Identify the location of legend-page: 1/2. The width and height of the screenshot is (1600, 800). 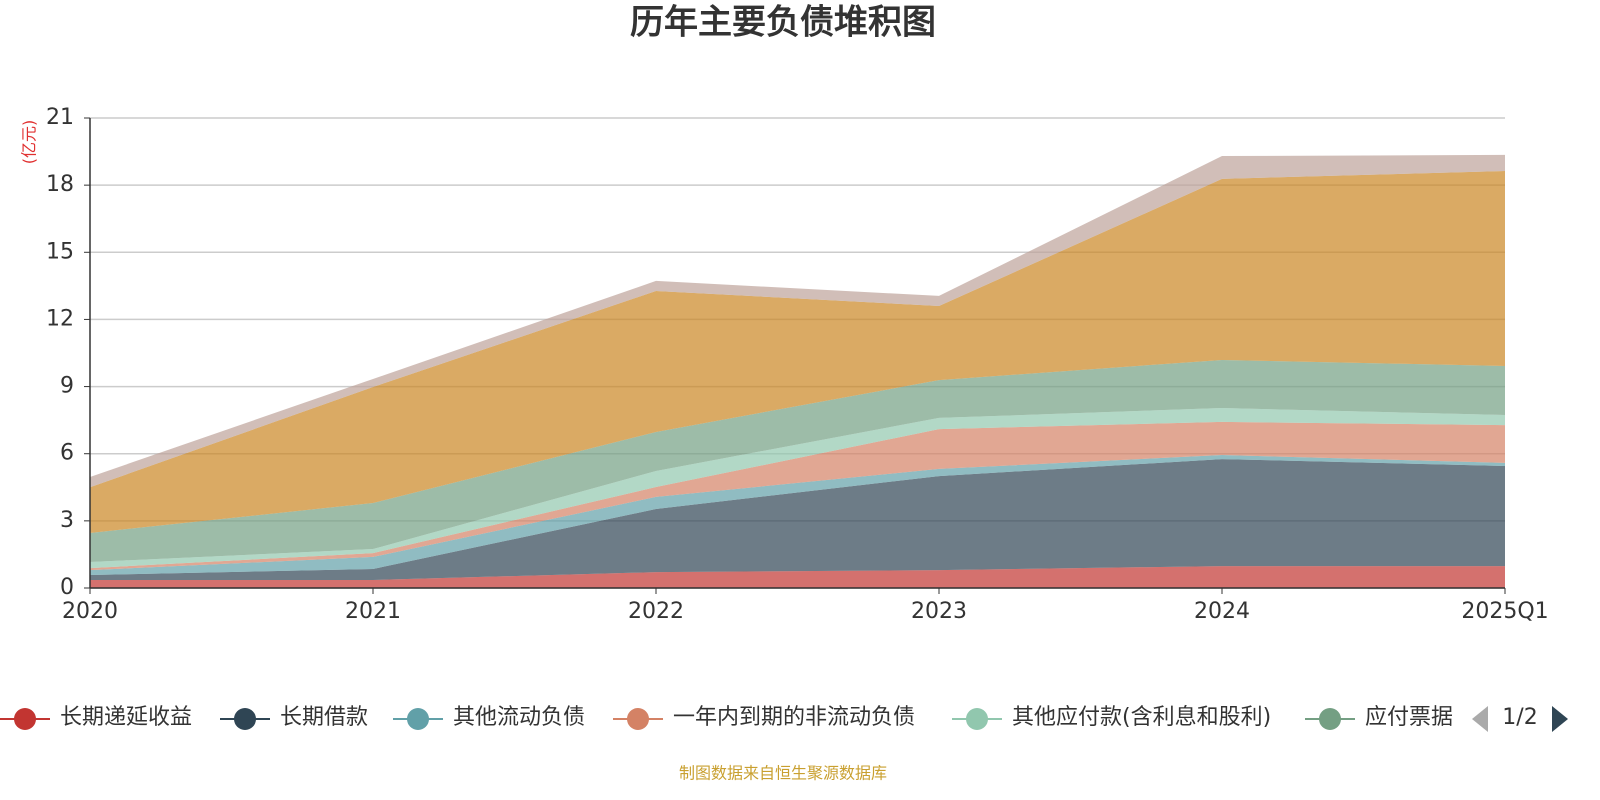
(1519, 717).